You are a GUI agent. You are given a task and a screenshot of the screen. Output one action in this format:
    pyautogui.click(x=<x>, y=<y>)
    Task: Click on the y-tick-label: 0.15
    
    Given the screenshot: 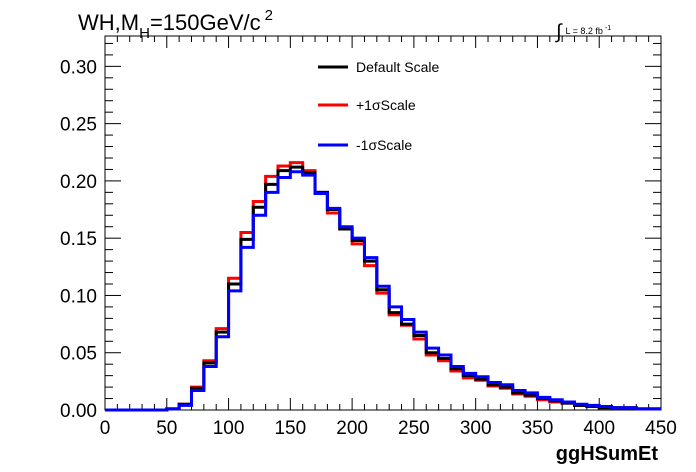 What is the action you would take?
    pyautogui.click(x=78, y=239)
    